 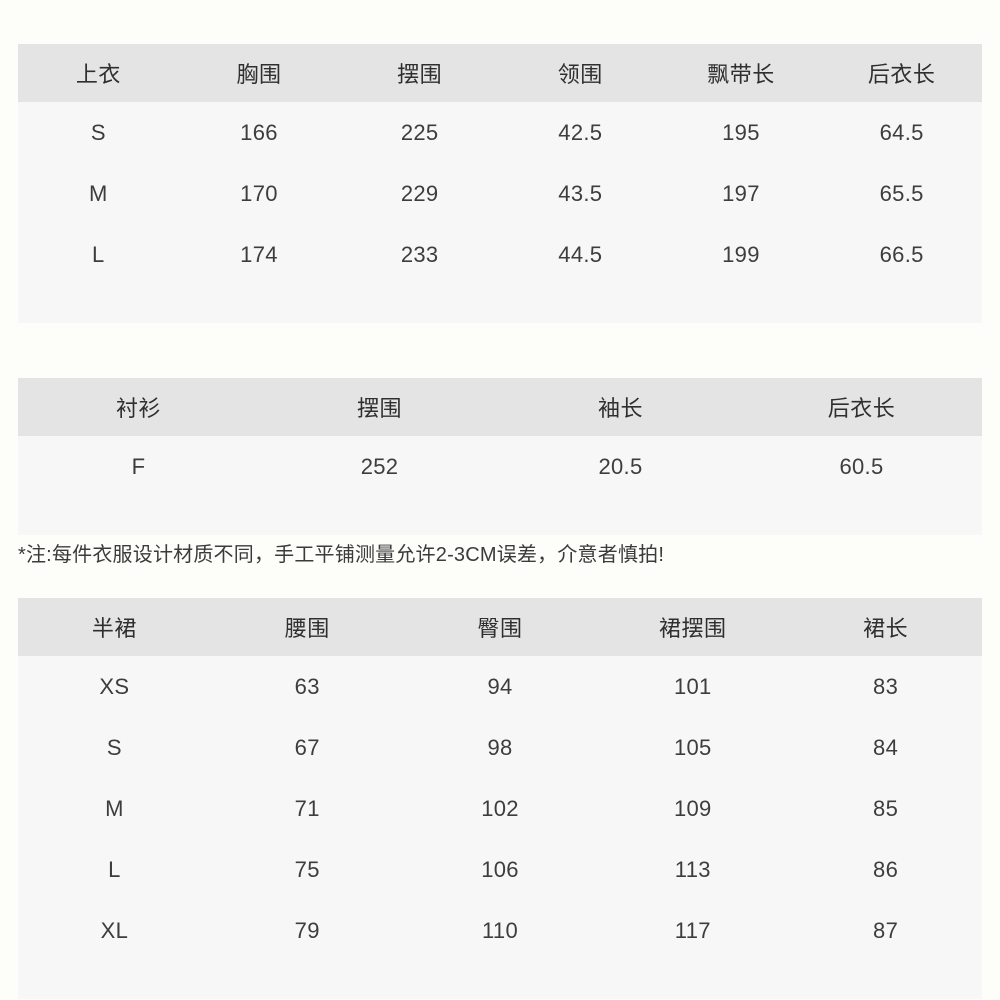 What do you see at coordinates (885, 930) in the screenshot?
I see `cell-skirt-length: 87` at bounding box center [885, 930].